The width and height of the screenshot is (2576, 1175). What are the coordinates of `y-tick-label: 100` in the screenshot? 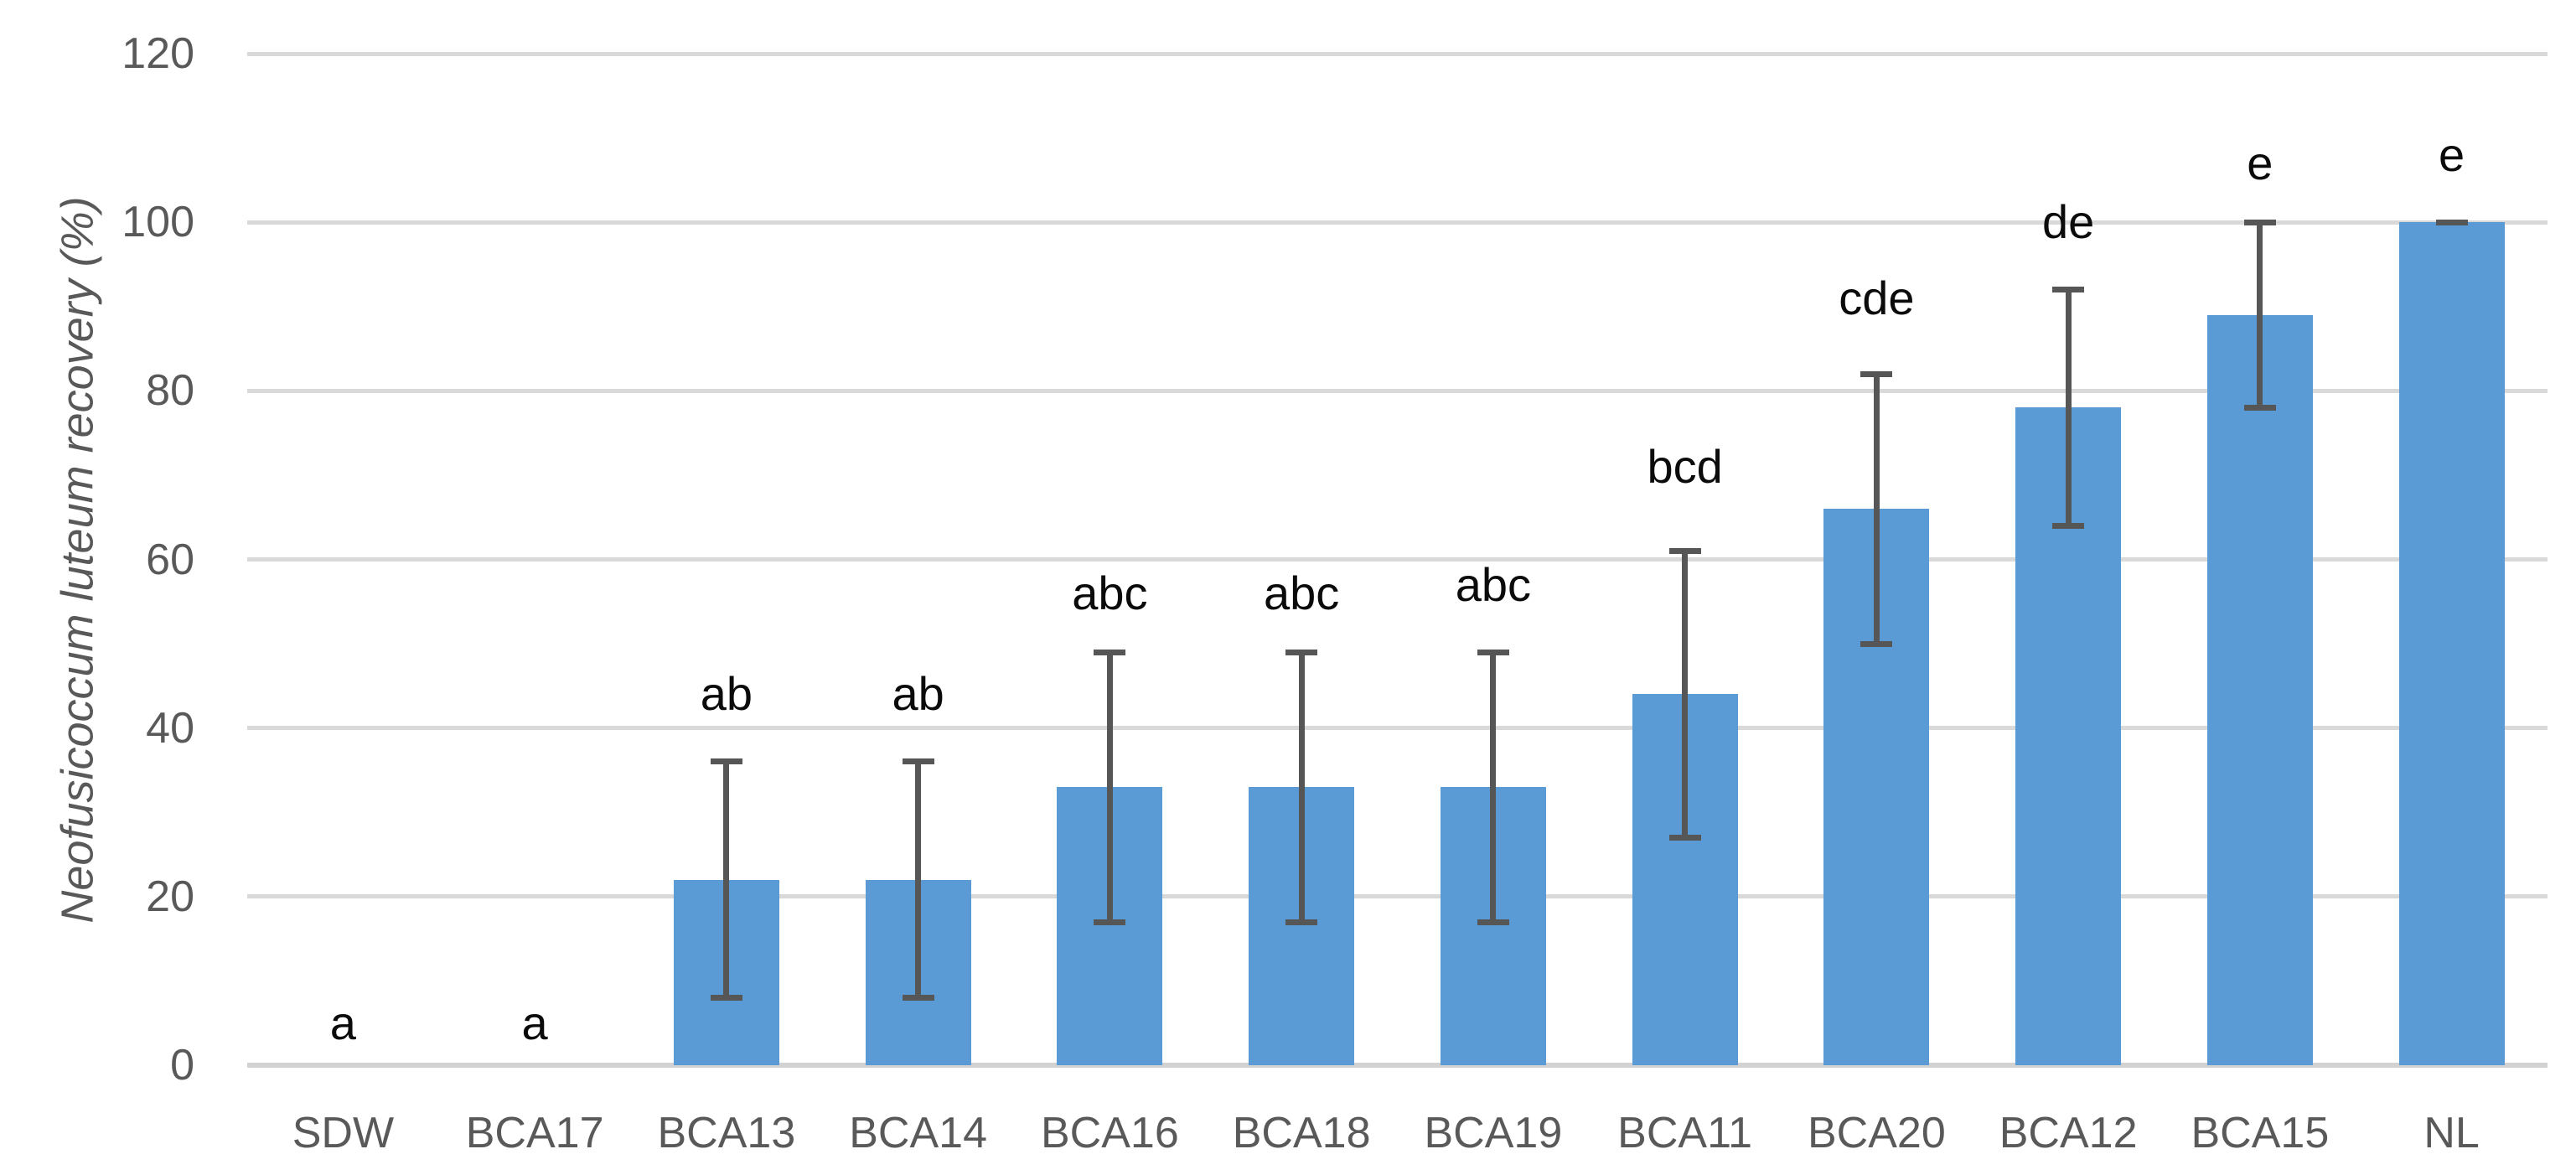 It's located at (158, 223).